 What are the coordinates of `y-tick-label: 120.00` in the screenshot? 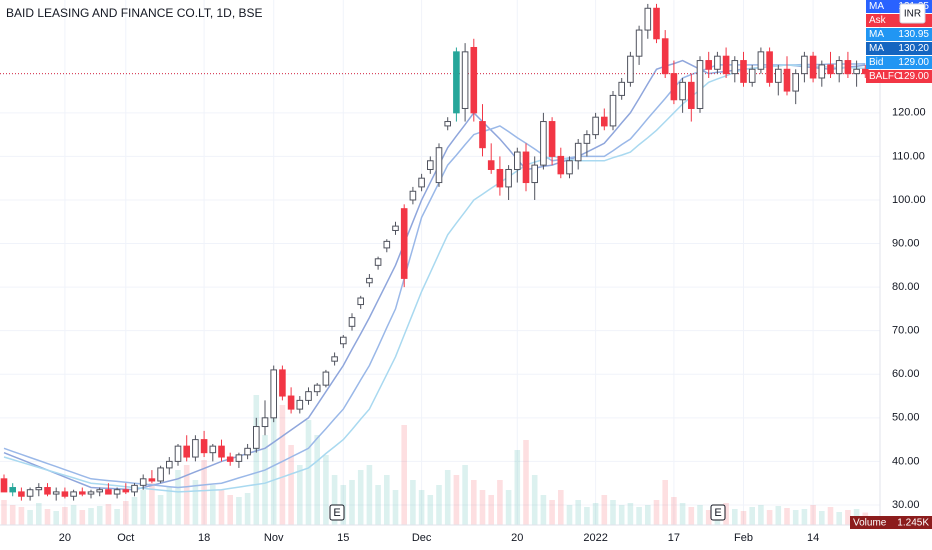 It's located at (909, 113).